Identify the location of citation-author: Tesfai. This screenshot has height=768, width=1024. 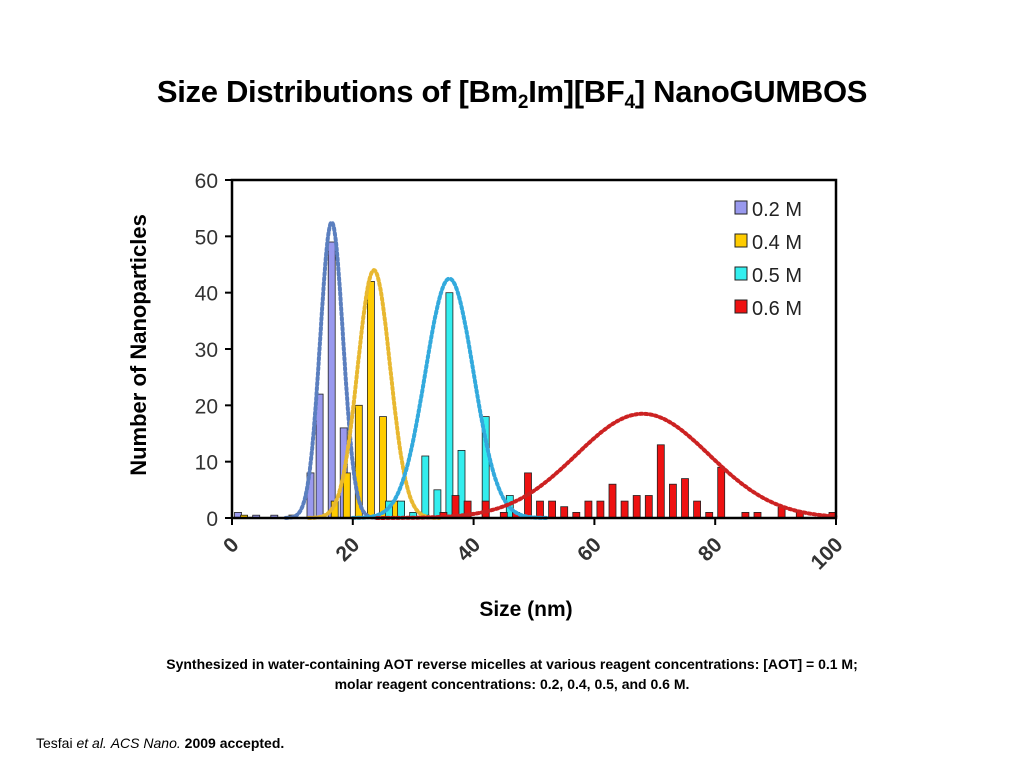
(56, 743).